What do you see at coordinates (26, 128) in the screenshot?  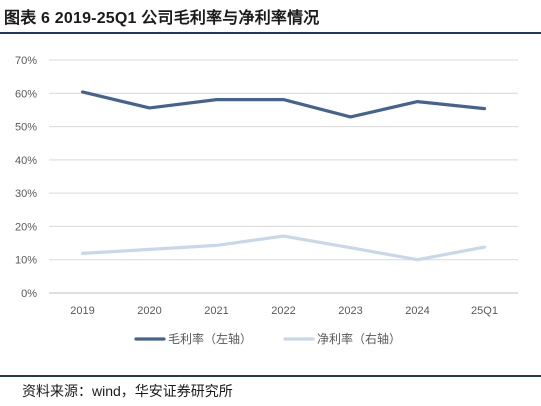 I see `y-tick-label: 50%` at bounding box center [26, 128].